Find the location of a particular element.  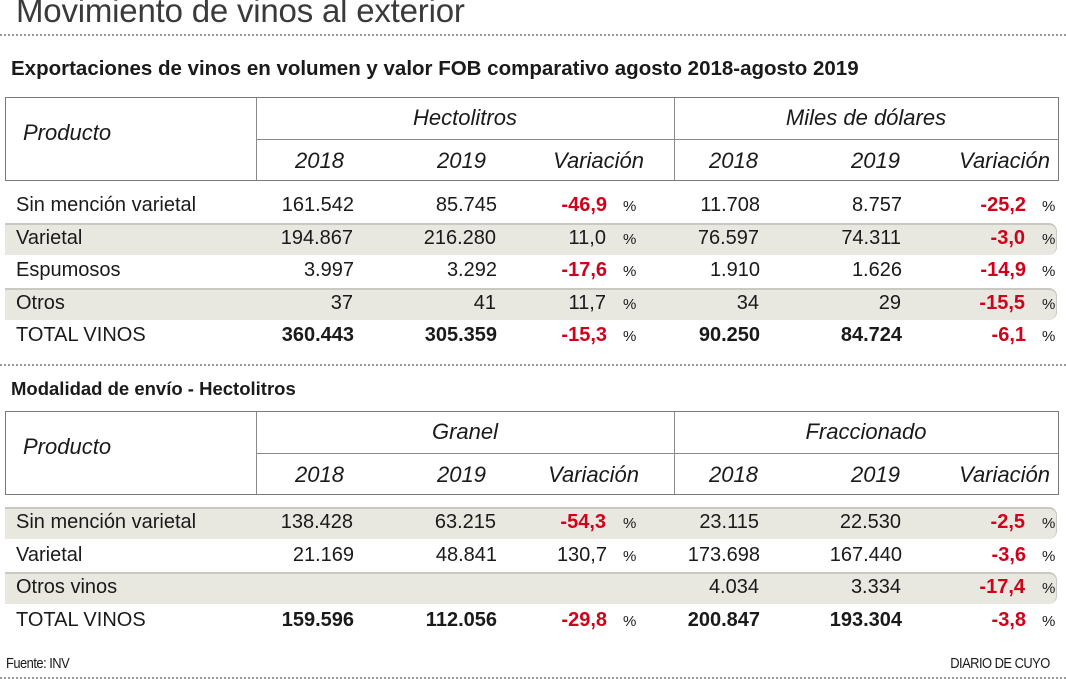

row-label: Otros is located at coordinates (40, 302).